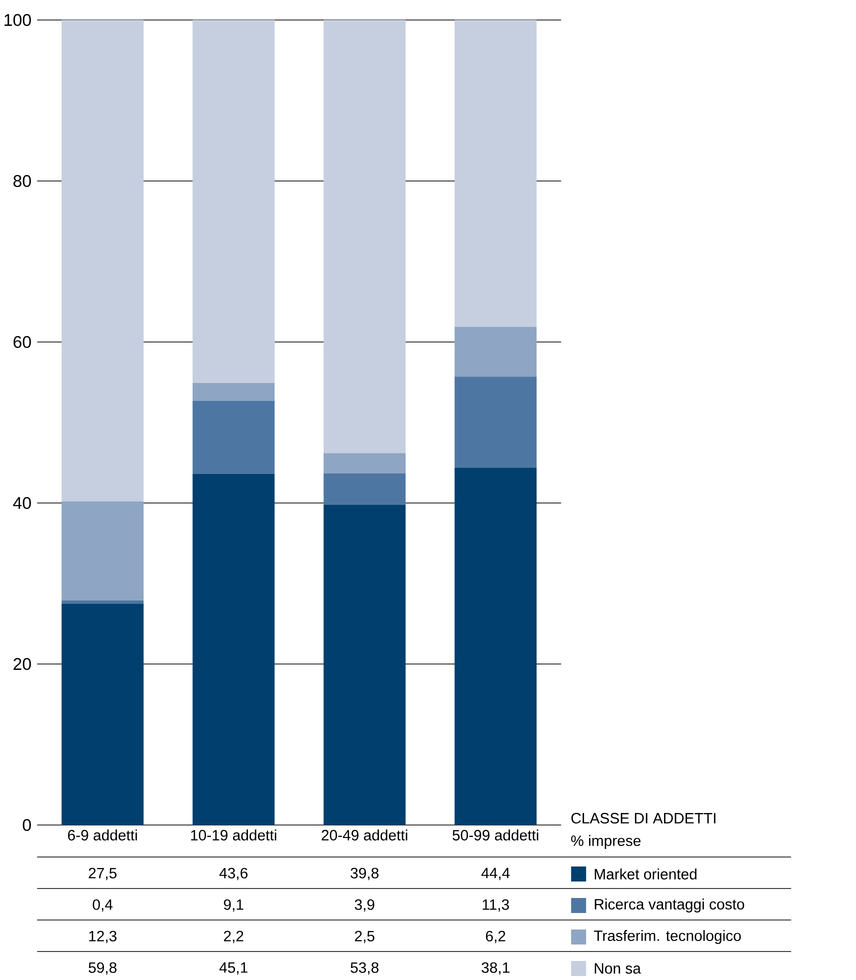  Describe the element at coordinates (364, 874) in the screenshot. I see `data-label: 39,8` at that location.